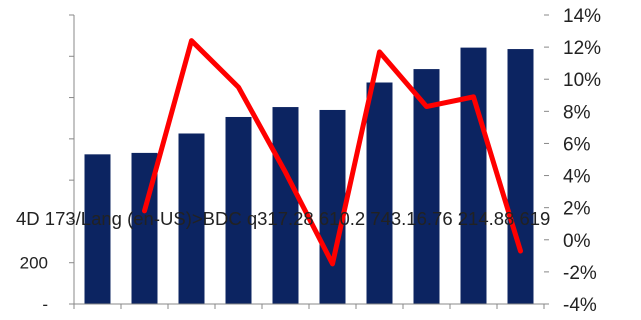 The image size is (641, 320). Describe the element at coordinates (582, 161) in the screenshot. I see `right-axis-labels: -4% -2% 0% 2% 4% 6% 8% 10% 12% 14%` at that location.